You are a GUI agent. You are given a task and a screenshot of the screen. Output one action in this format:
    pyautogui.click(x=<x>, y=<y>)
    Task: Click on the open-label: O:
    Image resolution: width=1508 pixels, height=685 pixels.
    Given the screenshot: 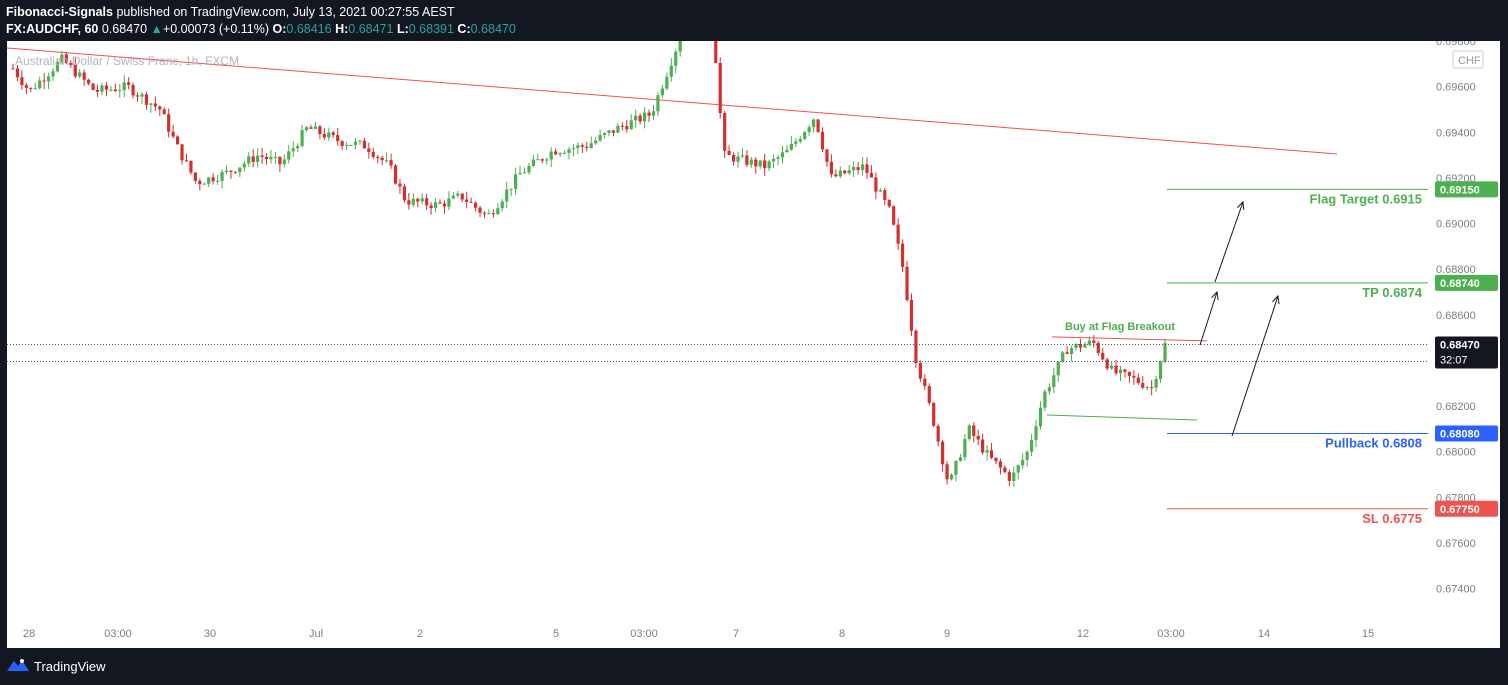 What is the action you would take?
    pyautogui.click(x=279, y=29)
    